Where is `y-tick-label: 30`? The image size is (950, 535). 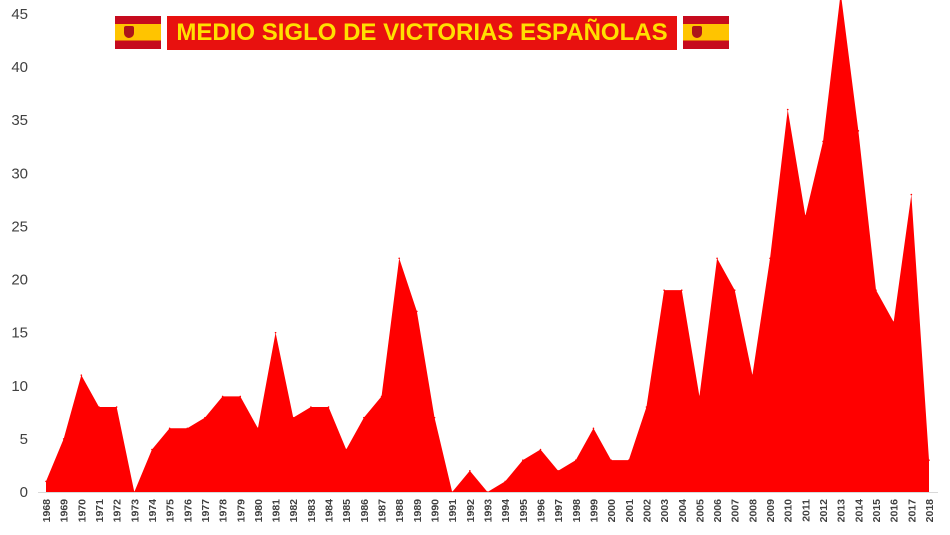 y-tick-label: 30 is located at coordinates (19, 173).